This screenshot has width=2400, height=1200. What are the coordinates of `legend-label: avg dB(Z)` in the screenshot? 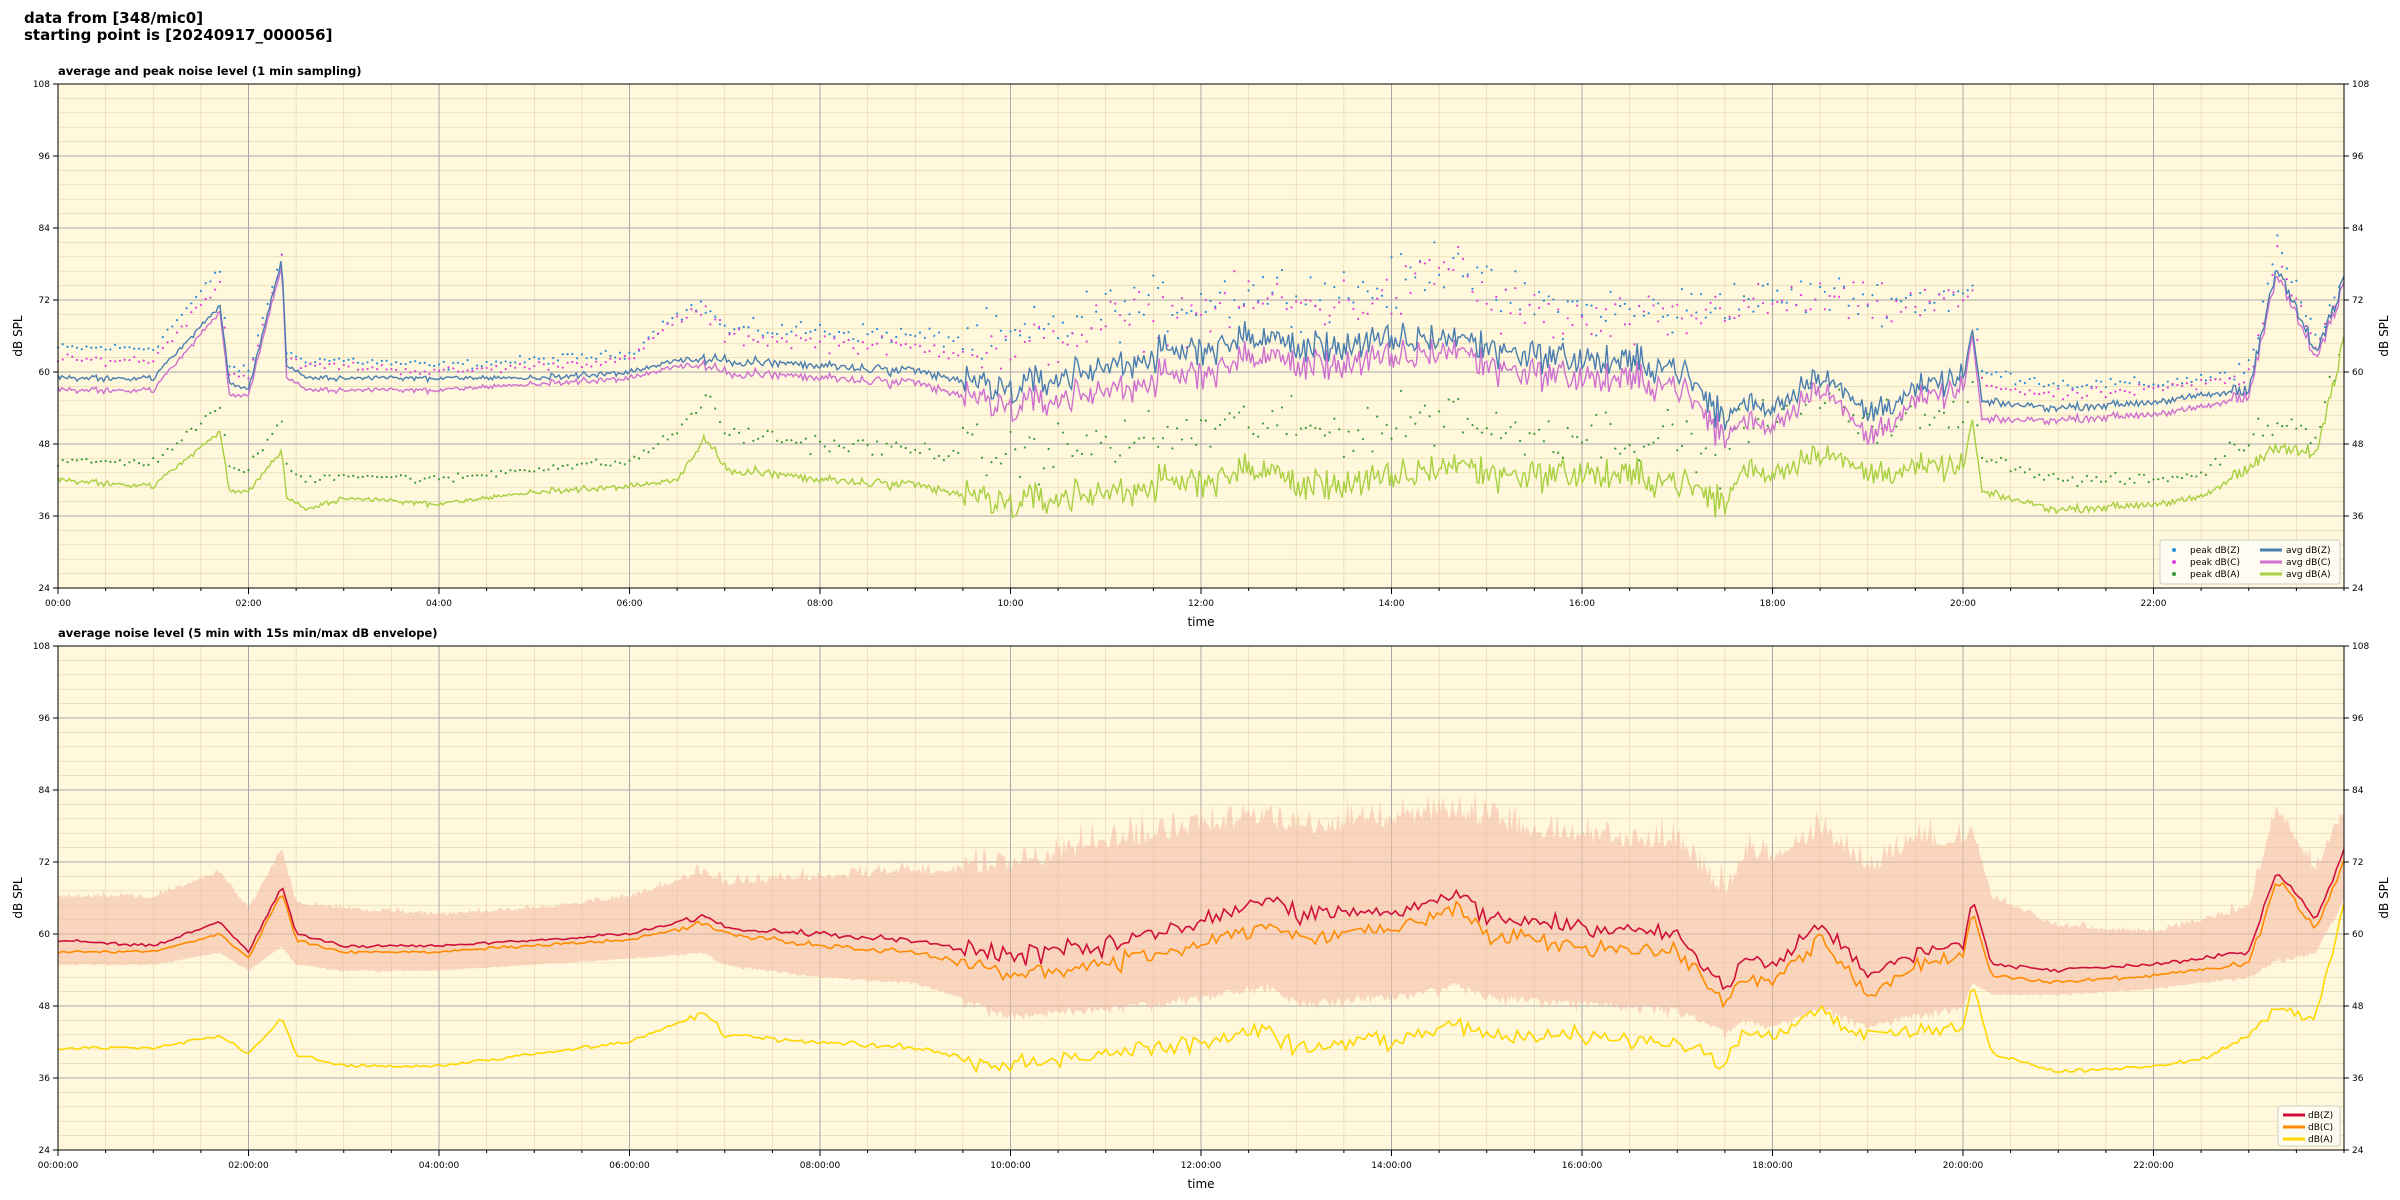 It's located at (2308, 551).